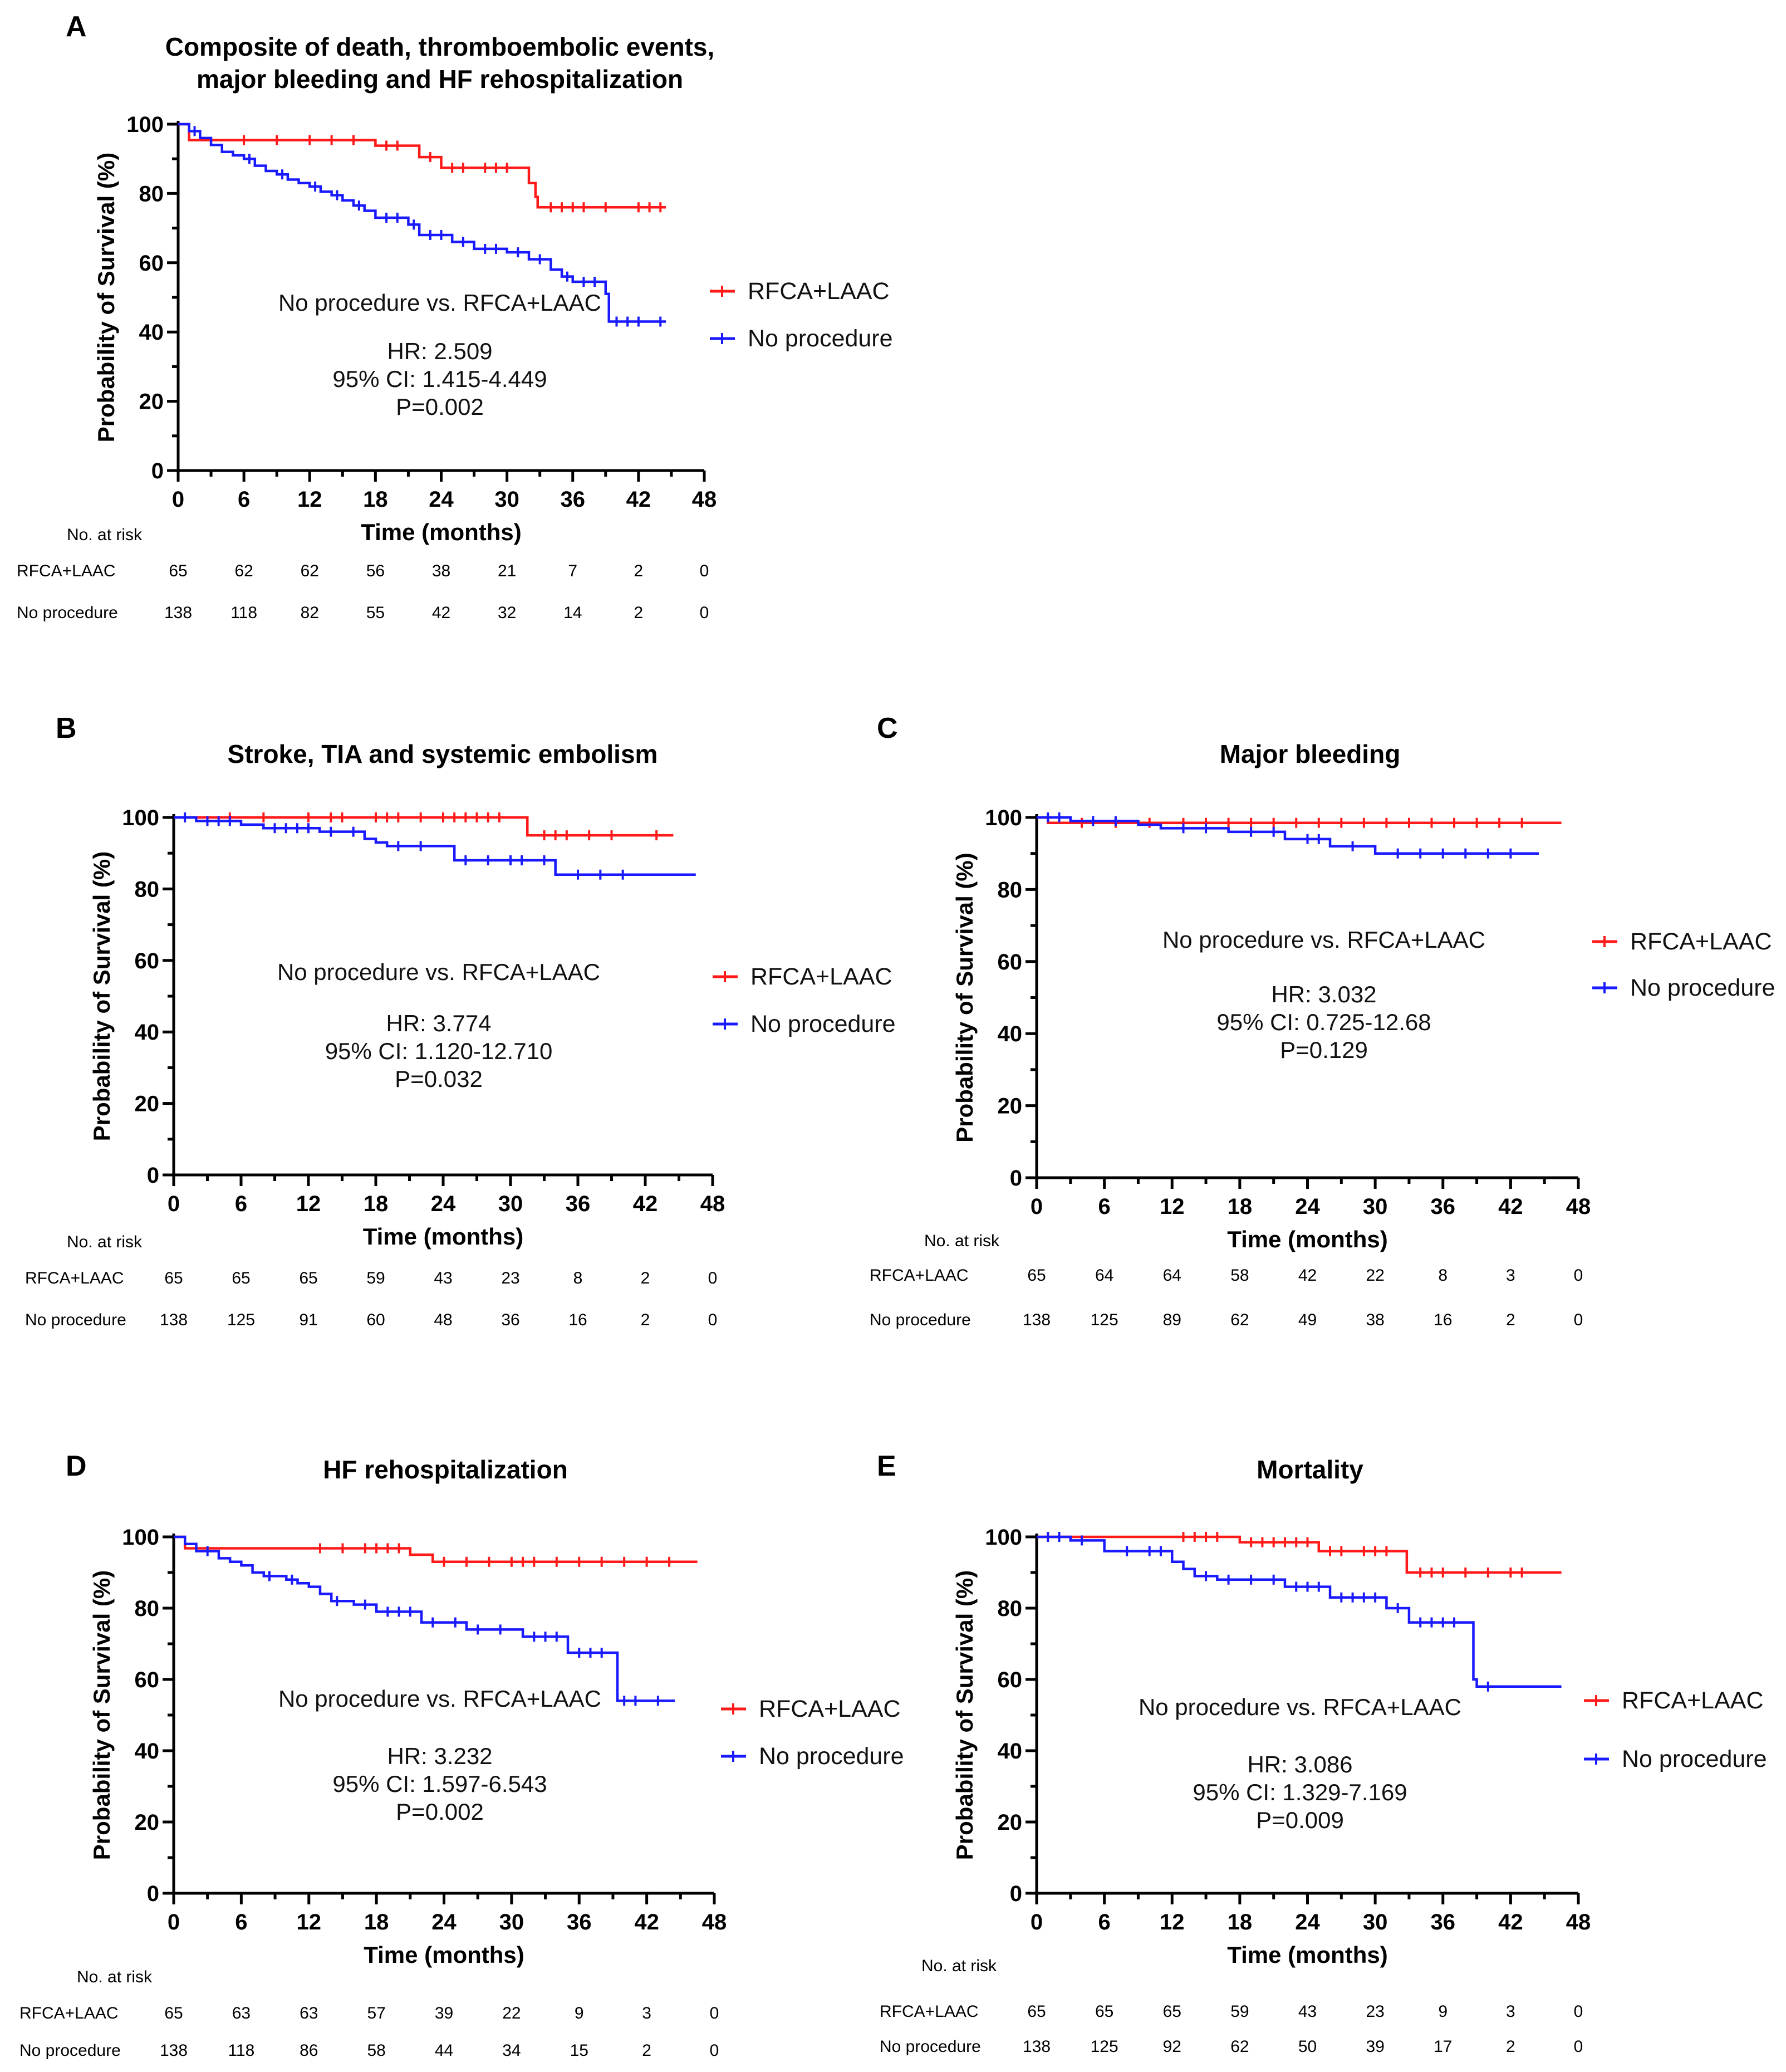 The width and height of the screenshot is (1786, 2072). Describe the element at coordinates (1324, 1050) in the screenshot. I see `p-value: P=0.129` at that location.